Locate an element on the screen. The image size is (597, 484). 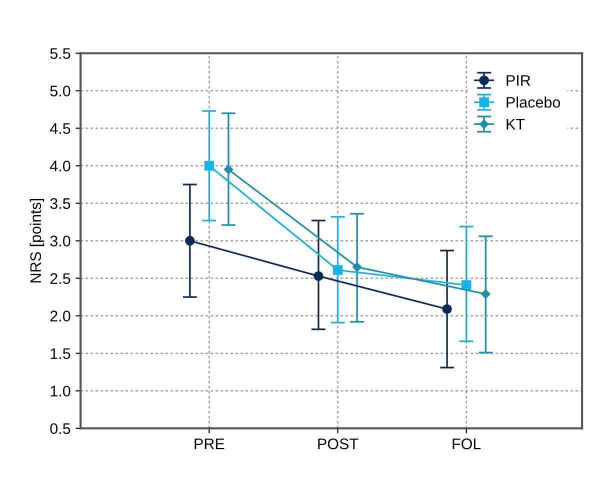
y-tick-label: 3.0 is located at coordinates (60, 241).